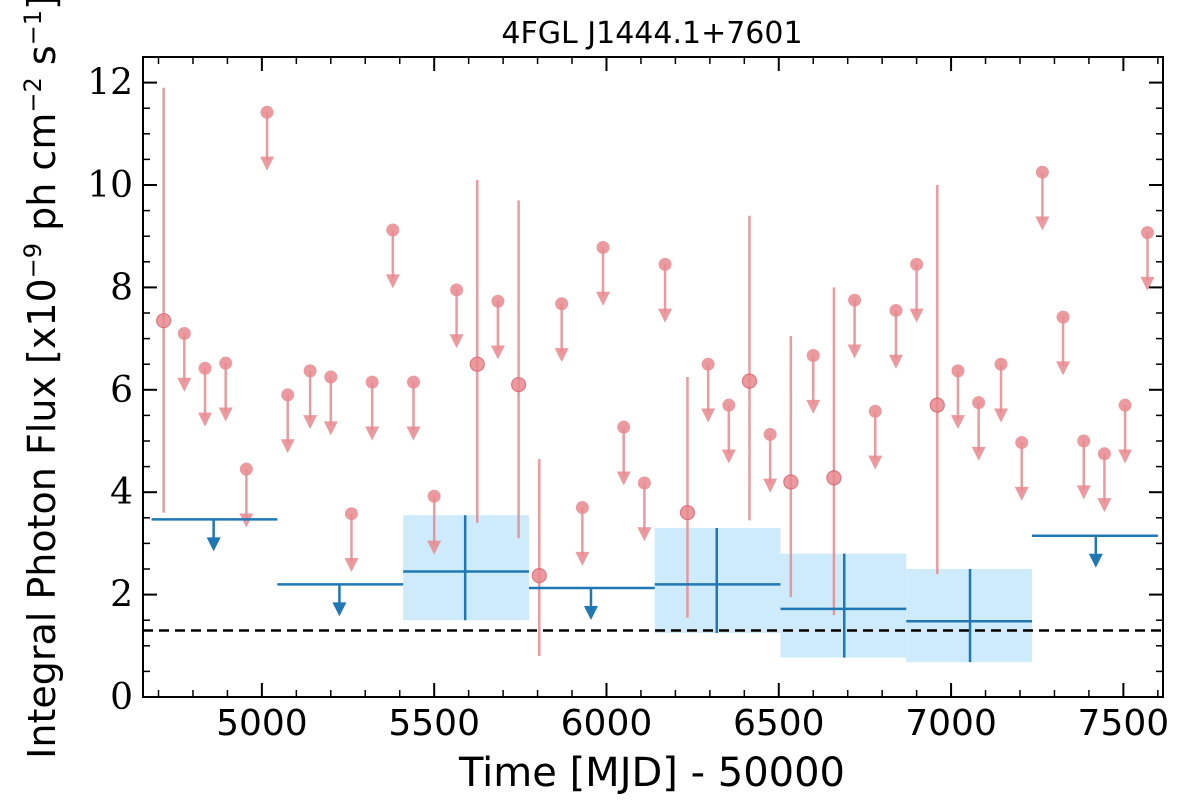  What do you see at coordinates (262, 723) in the screenshot?
I see `x-tick-label: 5000` at bounding box center [262, 723].